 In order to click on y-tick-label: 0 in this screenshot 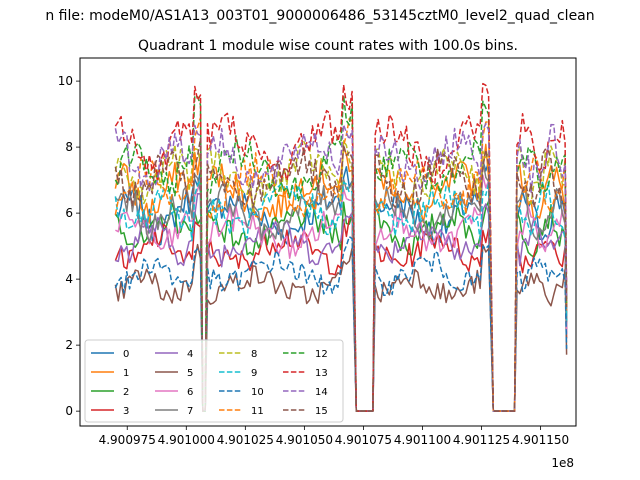, I will do `click(69, 411)`.